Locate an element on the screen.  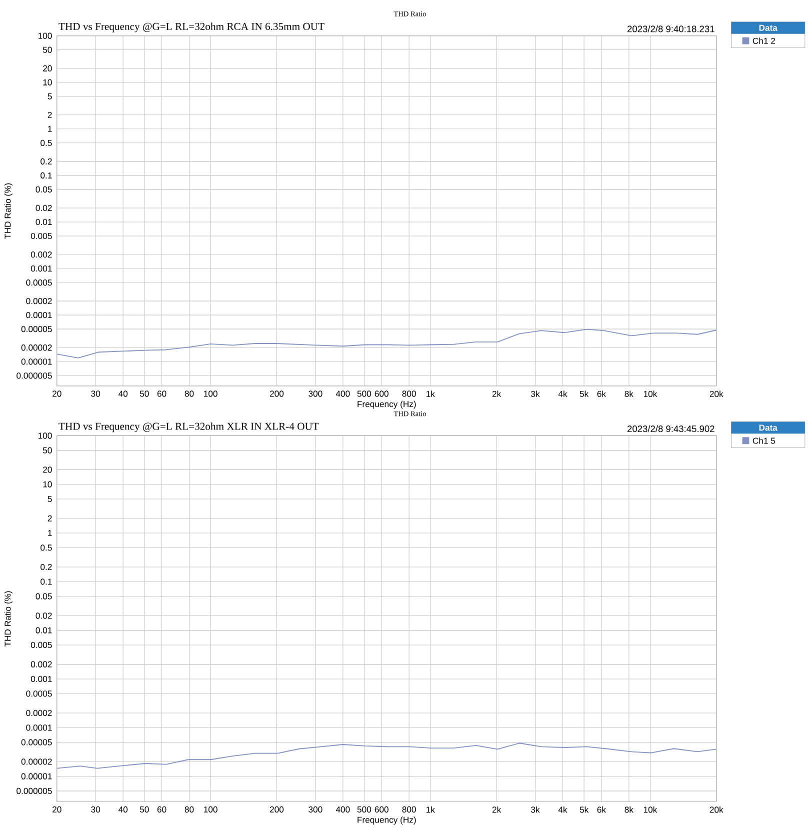
legend-label: Ch1 5 is located at coordinates (764, 440).